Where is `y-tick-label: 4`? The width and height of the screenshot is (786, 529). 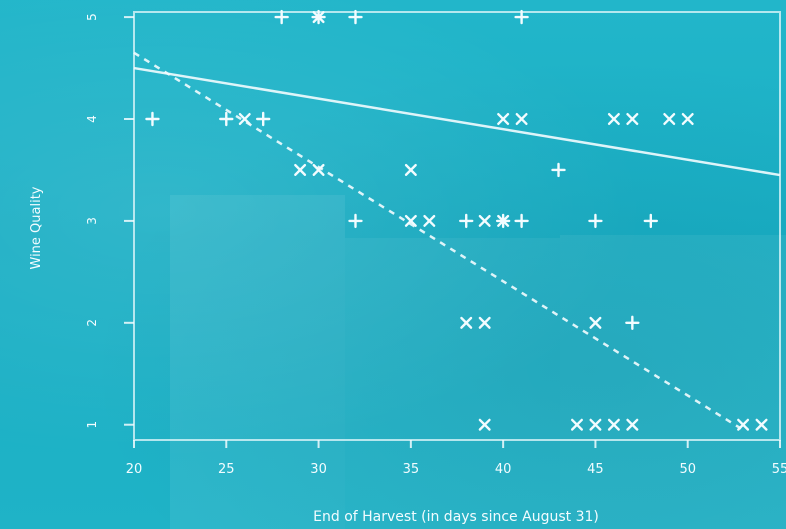 y-tick-label: 4 is located at coordinates (92, 119).